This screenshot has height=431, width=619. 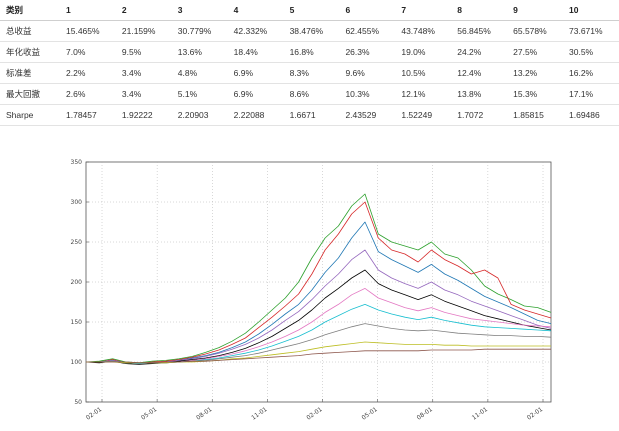 What do you see at coordinates (423, 73) in the screenshot?
I see `table-cell: 10.5%` at bounding box center [423, 73].